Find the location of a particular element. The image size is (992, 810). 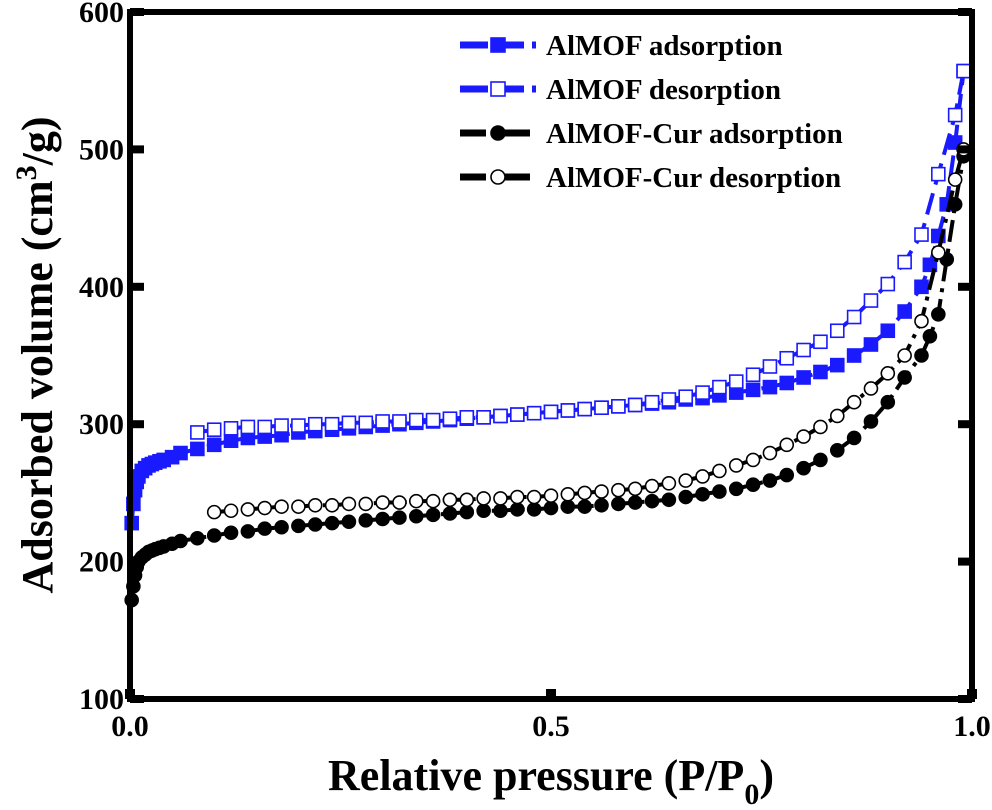

y-tick-label-2: 300 is located at coordinates (101, 424).